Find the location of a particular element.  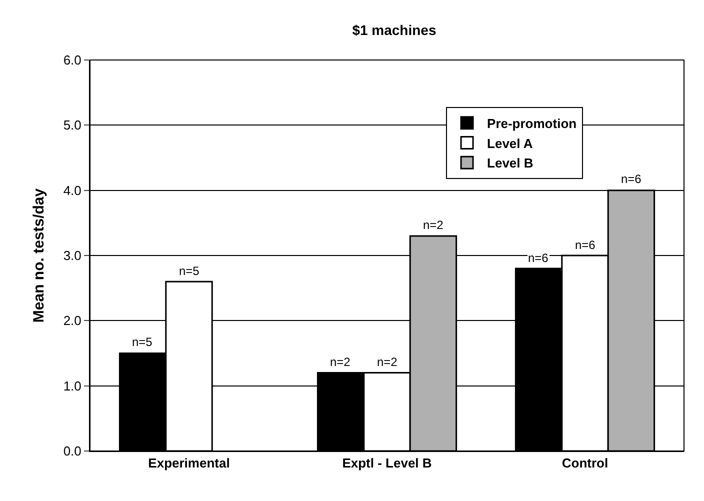

legend-label: Level A is located at coordinates (510, 143).